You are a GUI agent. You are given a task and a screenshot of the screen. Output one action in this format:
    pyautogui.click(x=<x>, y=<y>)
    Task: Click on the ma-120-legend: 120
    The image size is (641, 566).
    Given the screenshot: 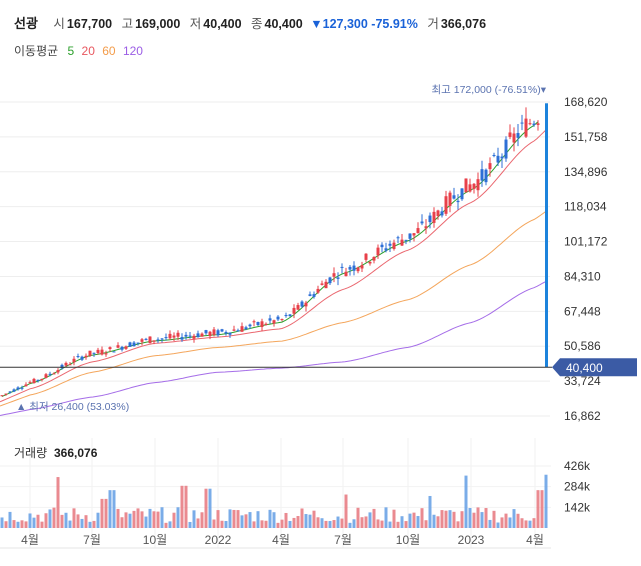 What is the action you would take?
    pyautogui.click(x=132, y=51)
    